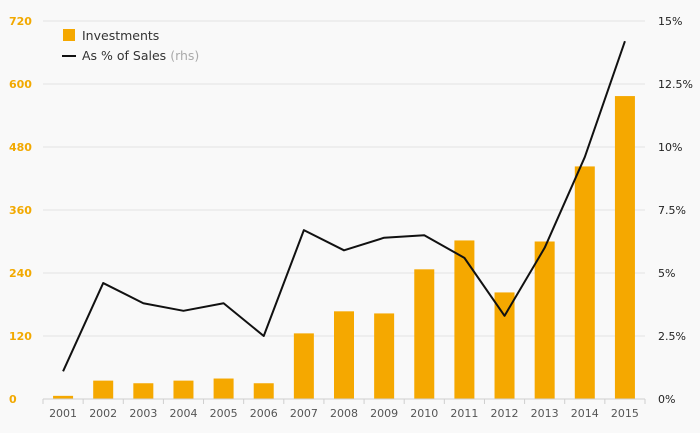  I want to click on x-tick-label: 2012, so click(505, 413).